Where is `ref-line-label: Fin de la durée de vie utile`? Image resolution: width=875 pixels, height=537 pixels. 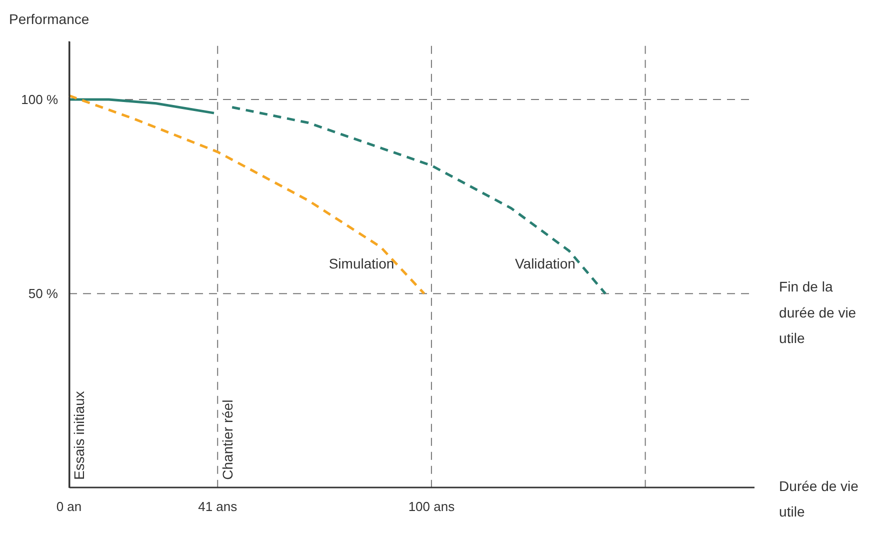
ref-line-label: Fin de la durée de vie utile is located at coordinates (817, 312).